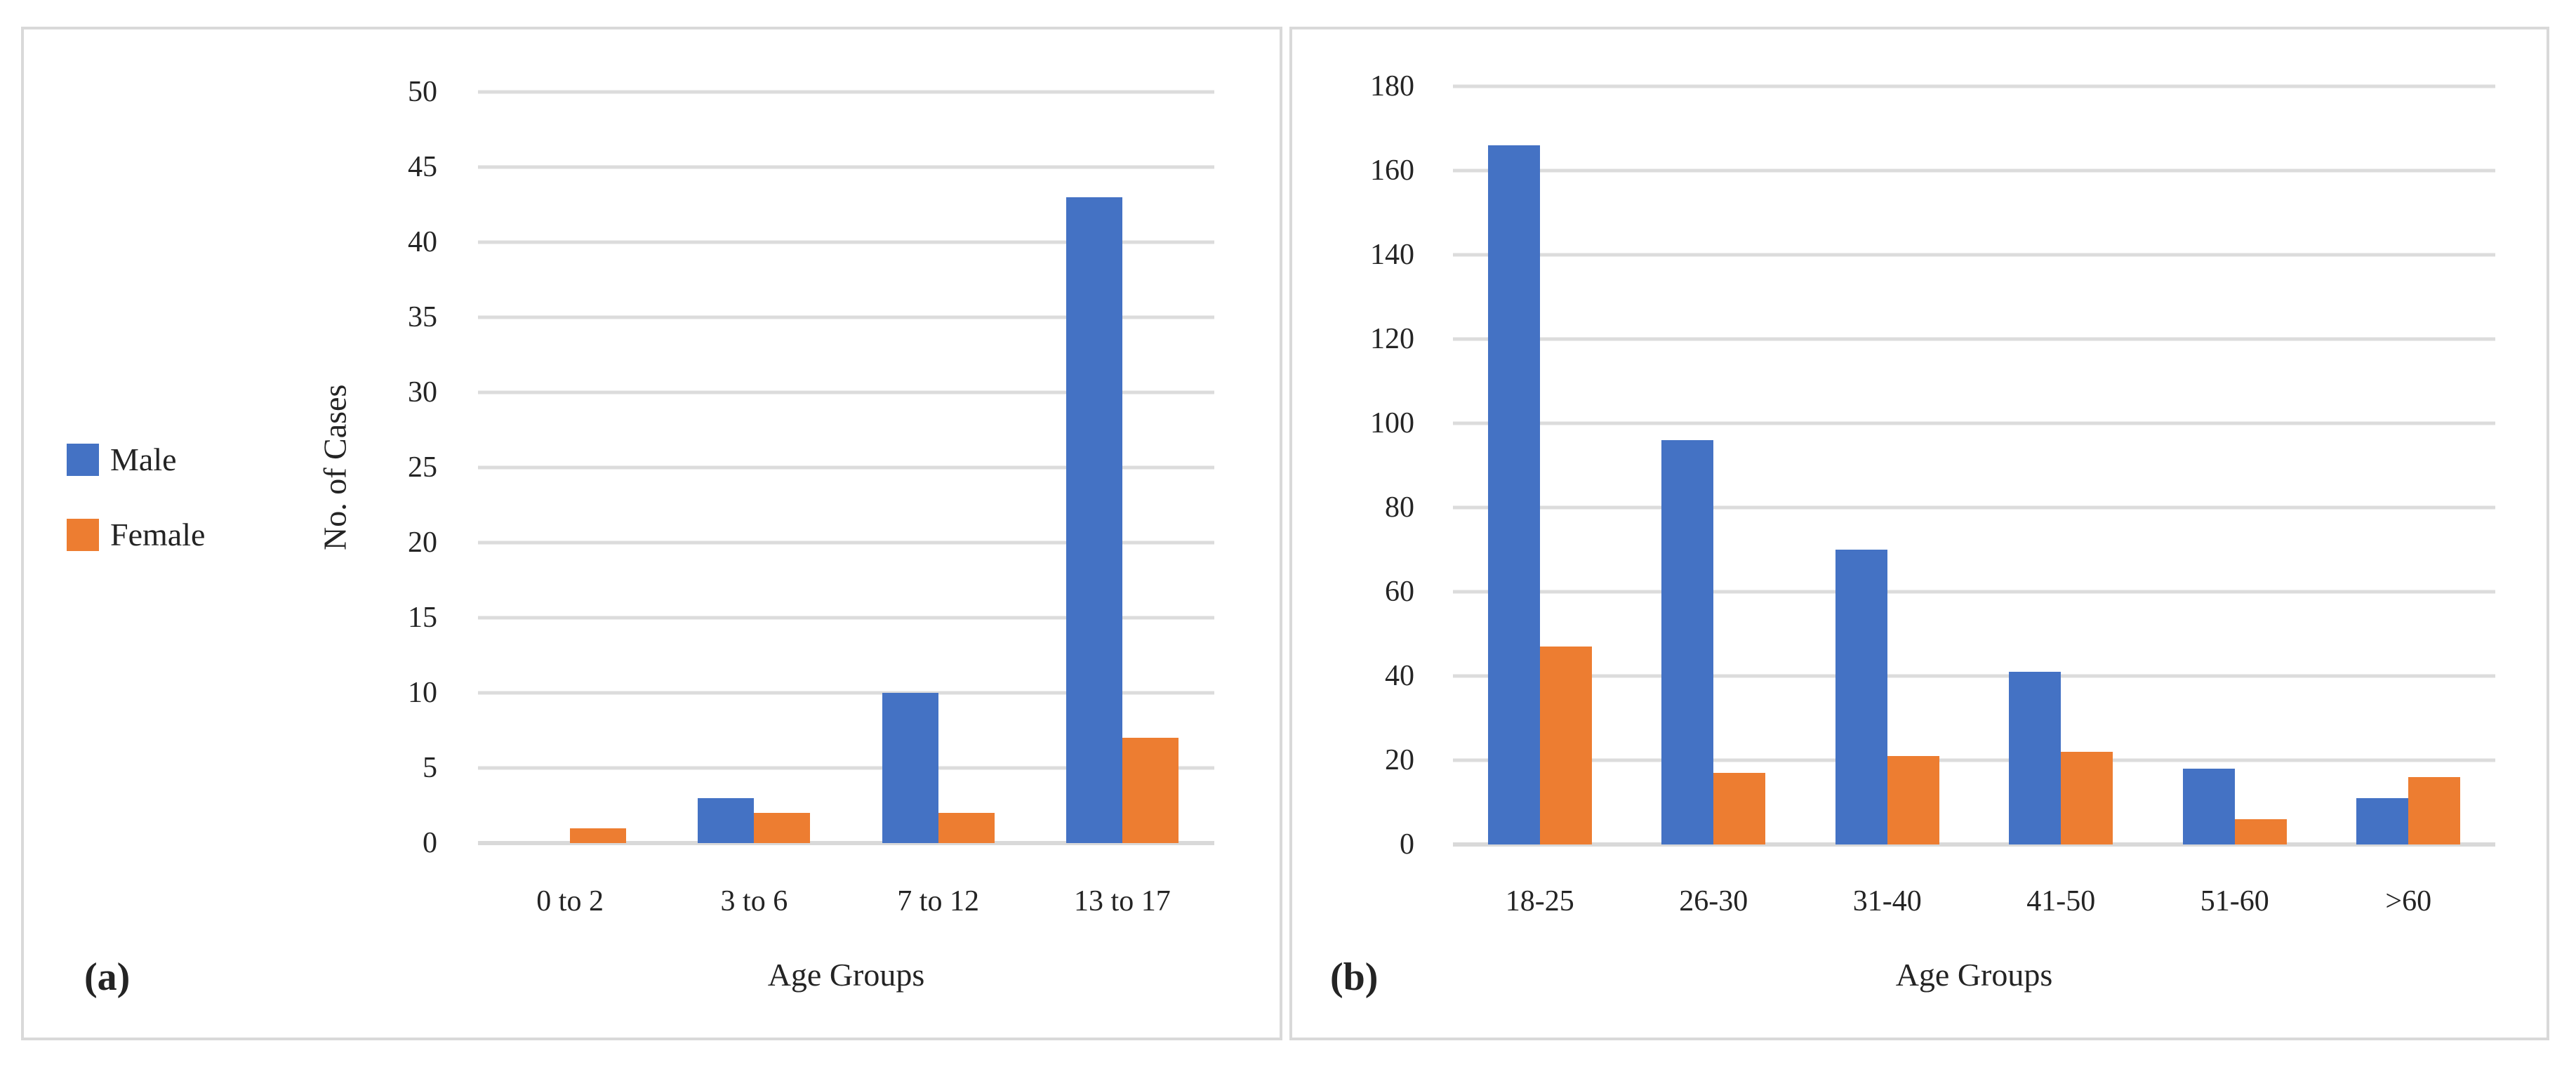 This screenshot has width=2576, height=1067. I want to click on legend-male-label: Male, so click(144, 459).